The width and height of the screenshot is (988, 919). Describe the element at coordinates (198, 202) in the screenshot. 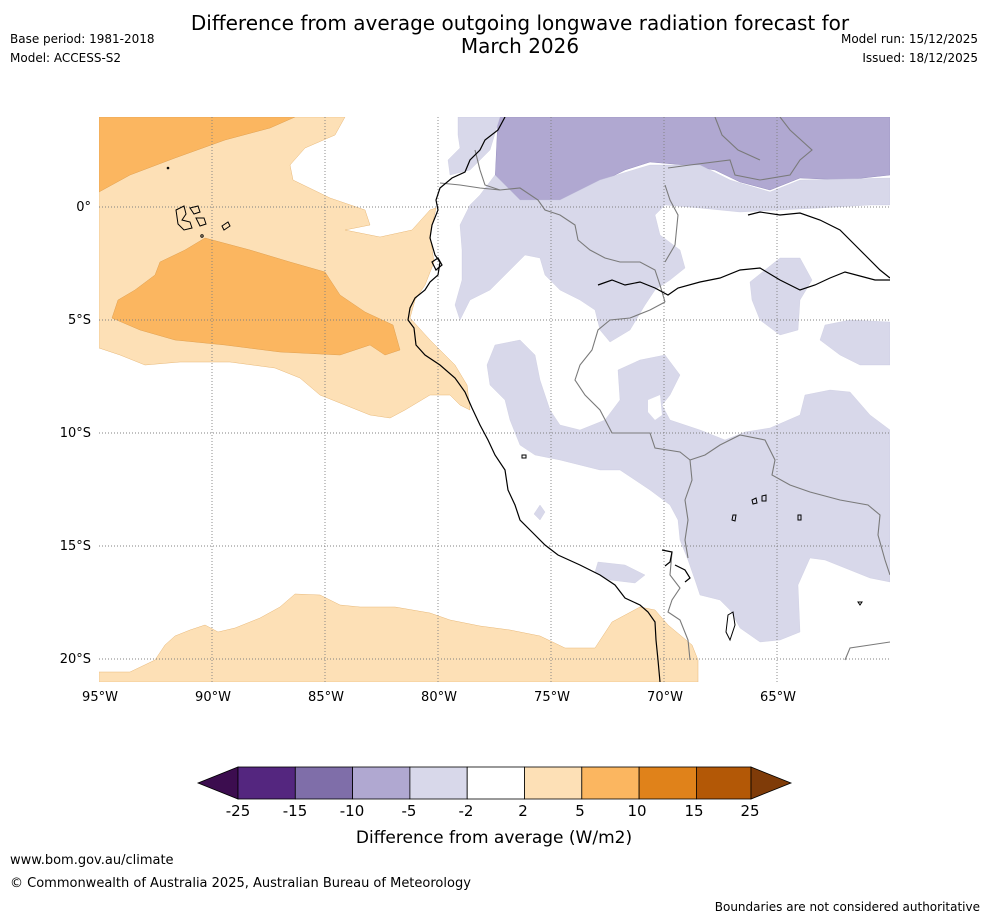

I see `galapagos-islands` at that location.